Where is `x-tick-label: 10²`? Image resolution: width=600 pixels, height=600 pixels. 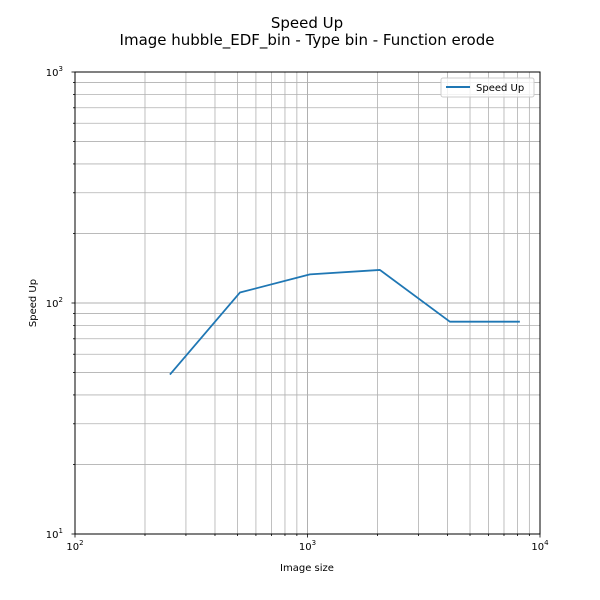 x-tick-label: 10² is located at coordinates (74, 546).